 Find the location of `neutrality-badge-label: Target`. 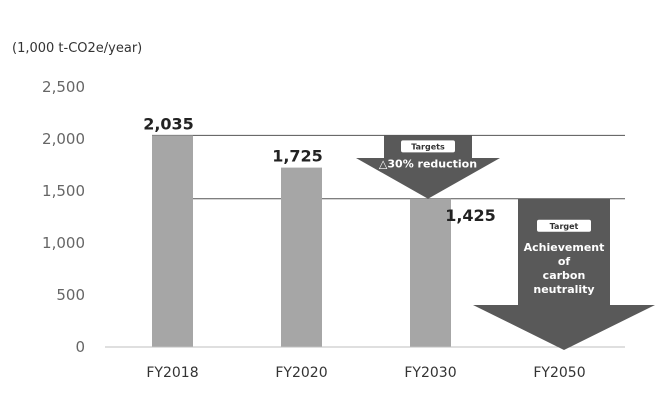

neutrality-badge-label: Target is located at coordinates (564, 226).